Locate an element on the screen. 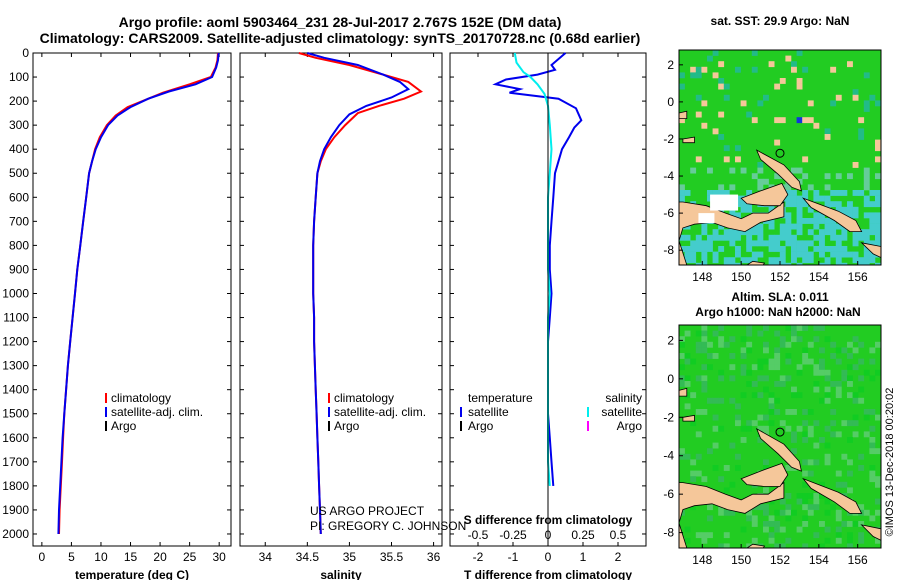  legend-label: Argo is located at coordinates (347, 426).